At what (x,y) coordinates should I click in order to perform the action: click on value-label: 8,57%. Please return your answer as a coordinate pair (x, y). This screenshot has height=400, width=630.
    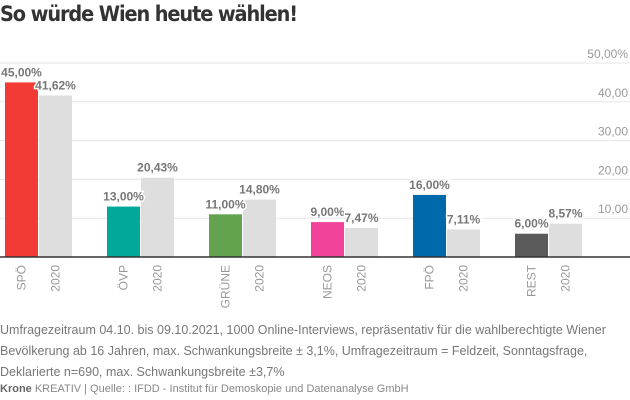
    Looking at the image, I should click on (565, 214).